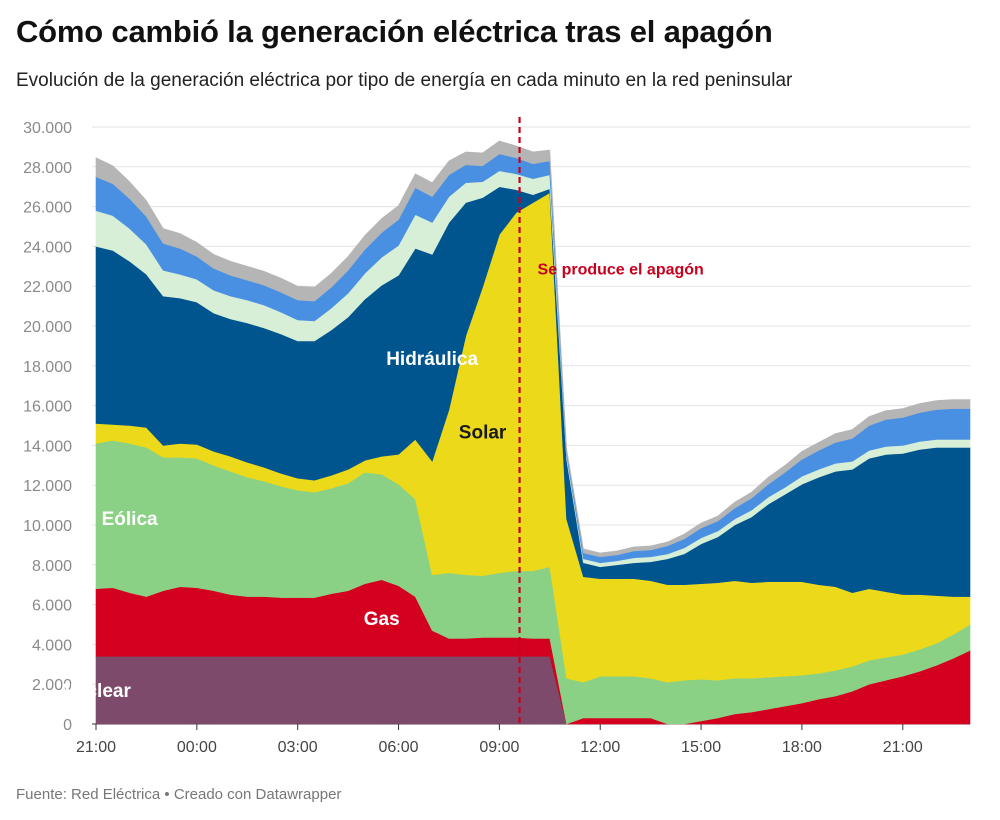 The height and width of the screenshot is (820, 1000). I want to click on x-tick-label: 03:00, so click(298, 747).